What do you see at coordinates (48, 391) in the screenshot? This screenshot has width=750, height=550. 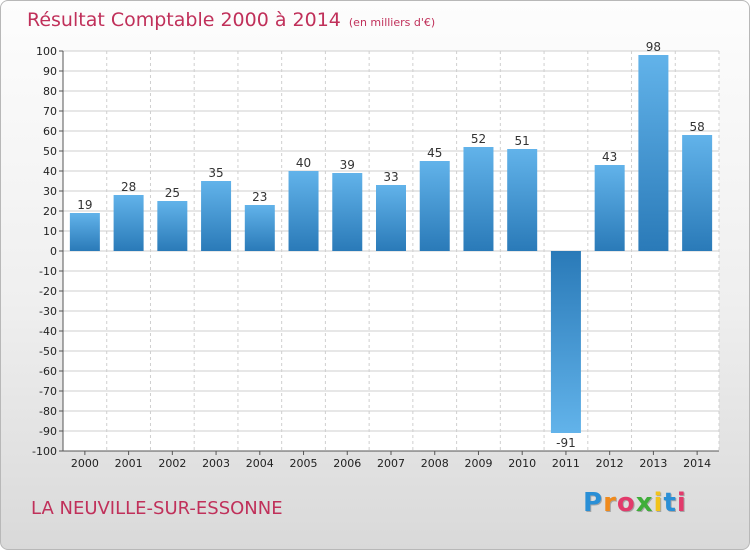 I see `y-tick-label: -70` at bounding box center [48, 391].